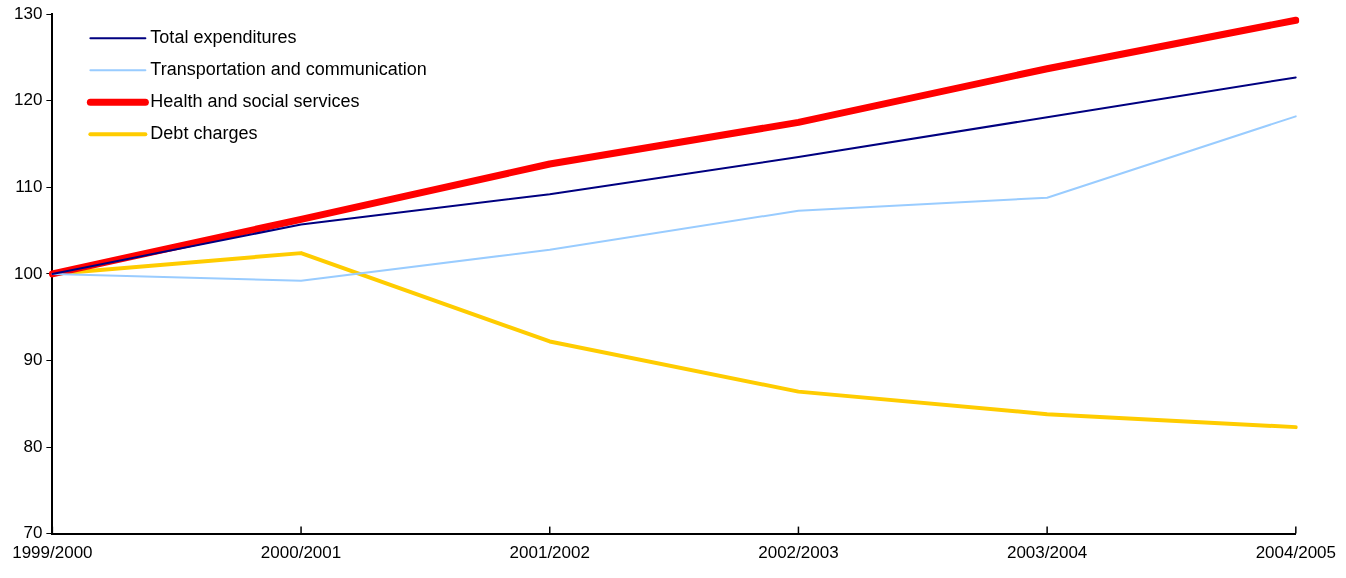  What do you see at coordinates (28, 13) in the screenshot?
I see `y-tick-label: 130` at bounding box center [28, 13].